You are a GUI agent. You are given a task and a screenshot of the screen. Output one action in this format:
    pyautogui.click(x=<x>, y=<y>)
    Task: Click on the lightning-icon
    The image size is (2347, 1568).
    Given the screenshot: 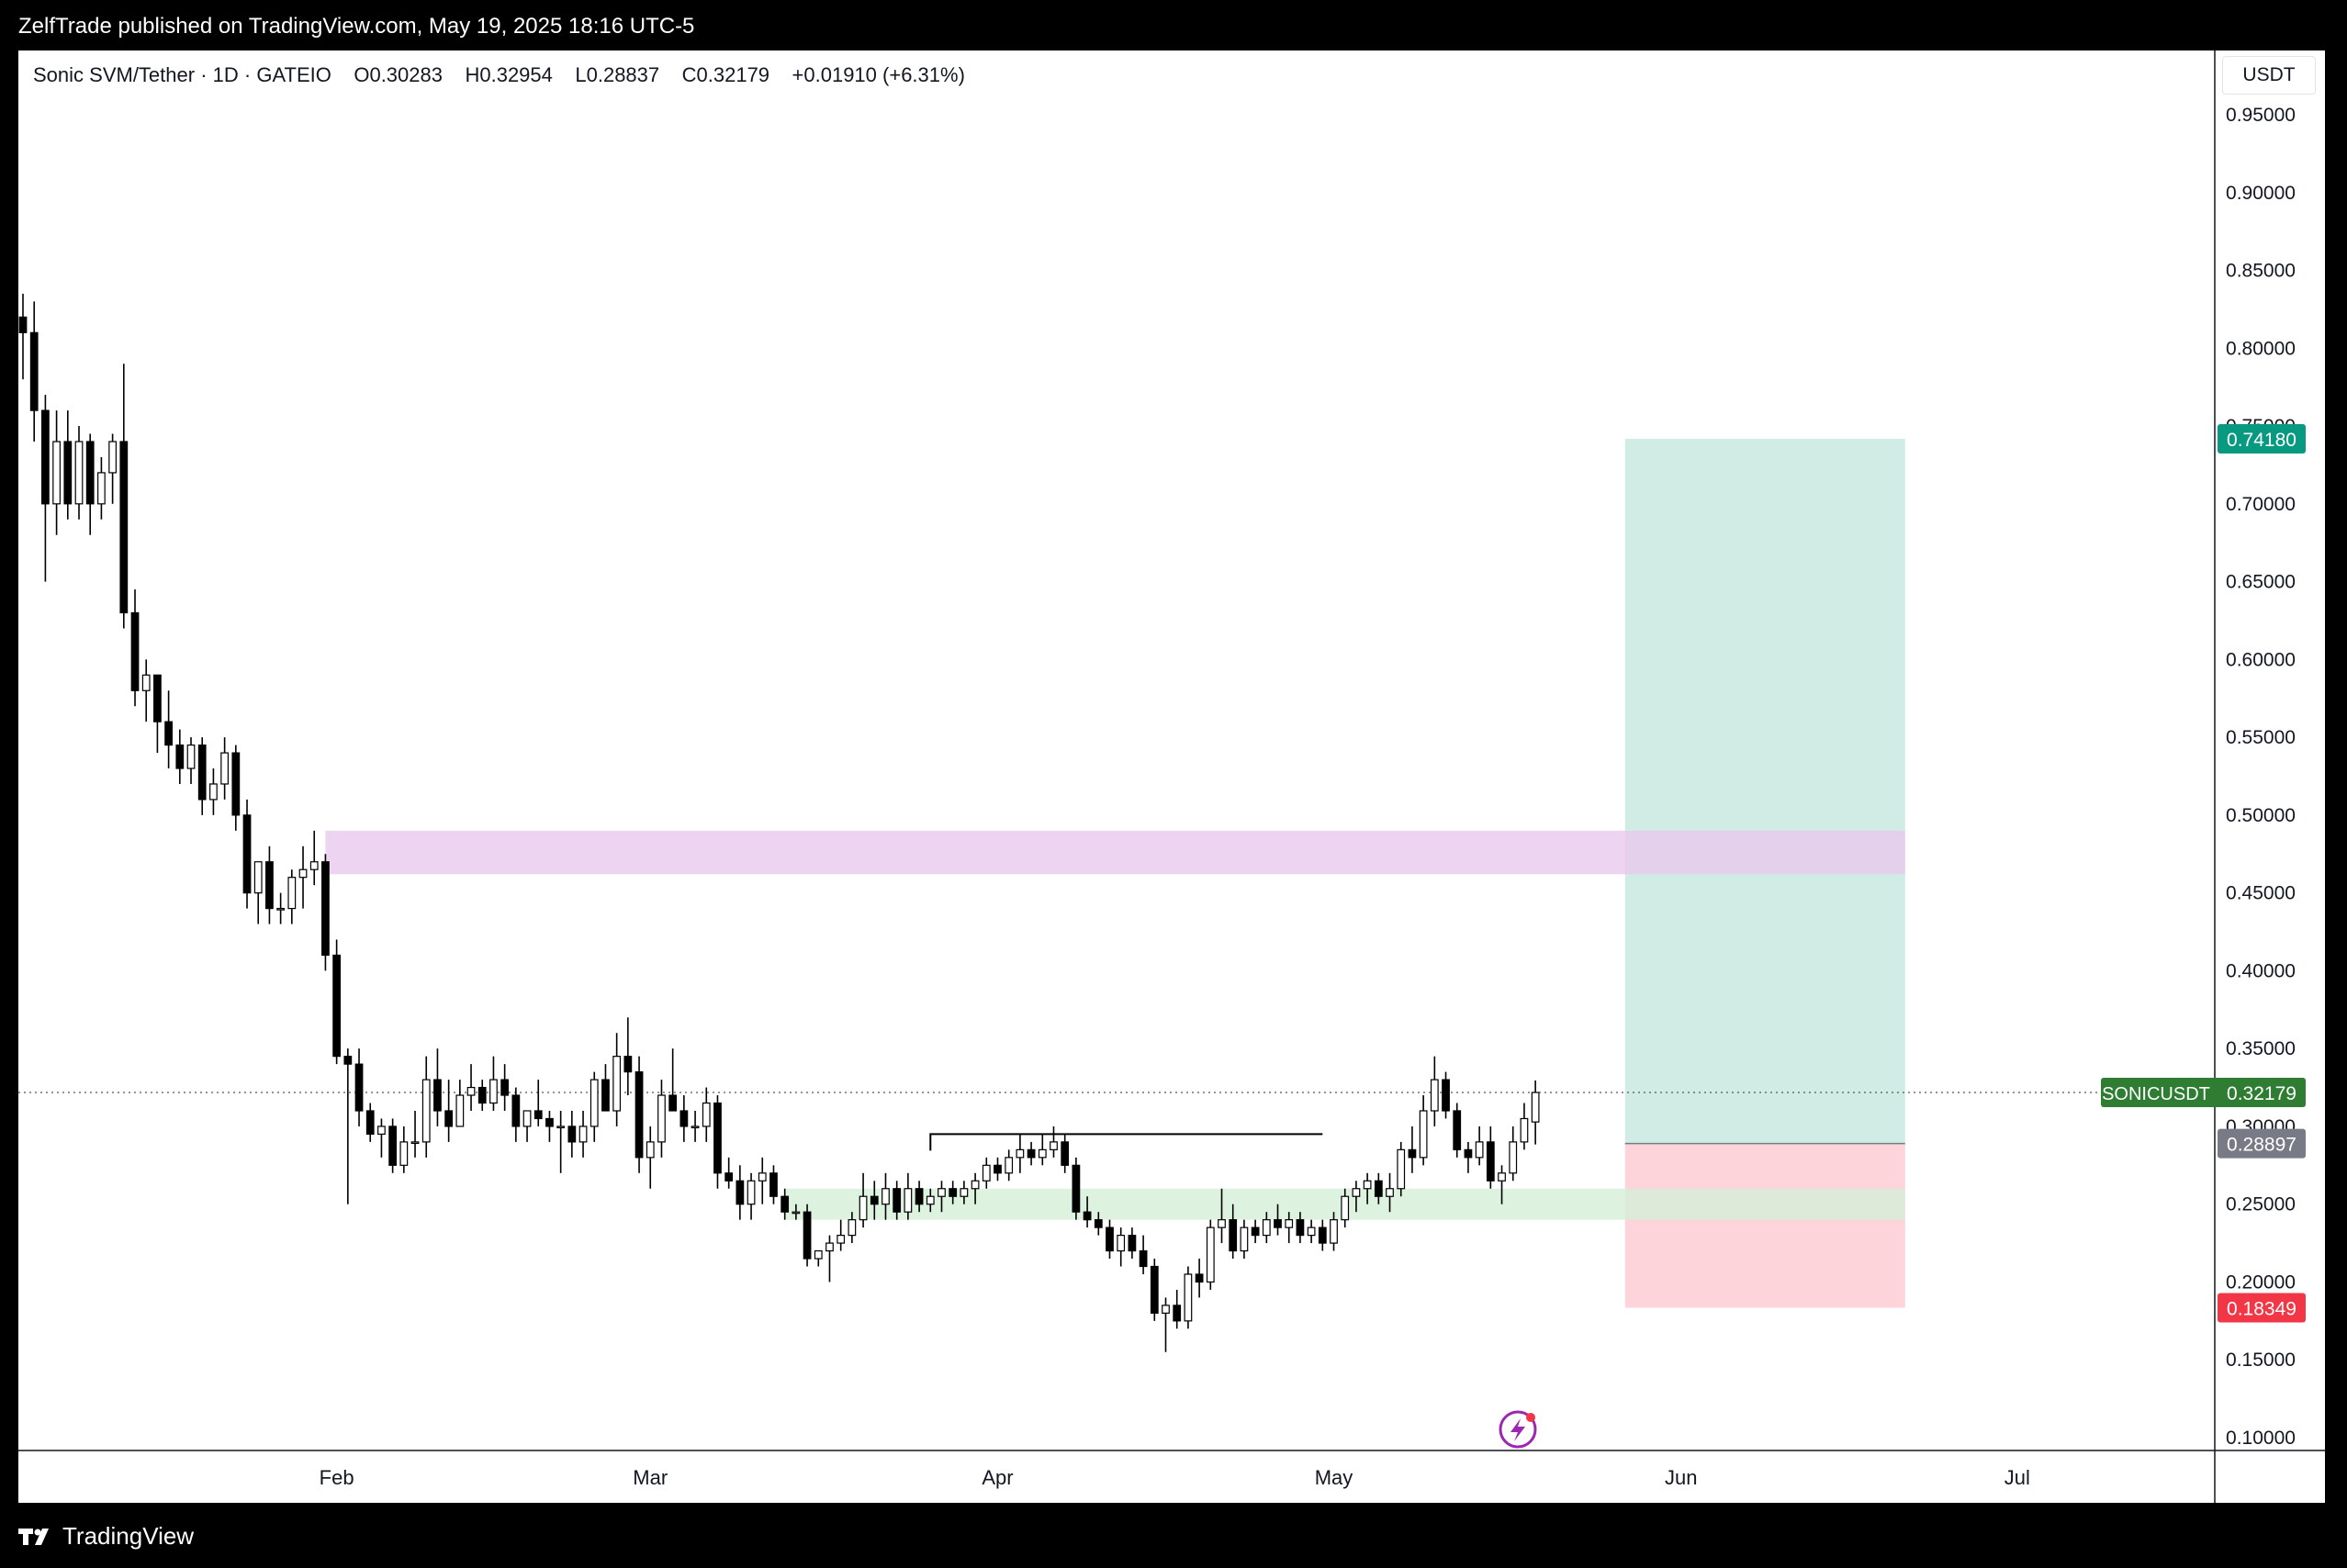 What is the action you would take?
    pyautogui.click(x=1518, y=1429)
    